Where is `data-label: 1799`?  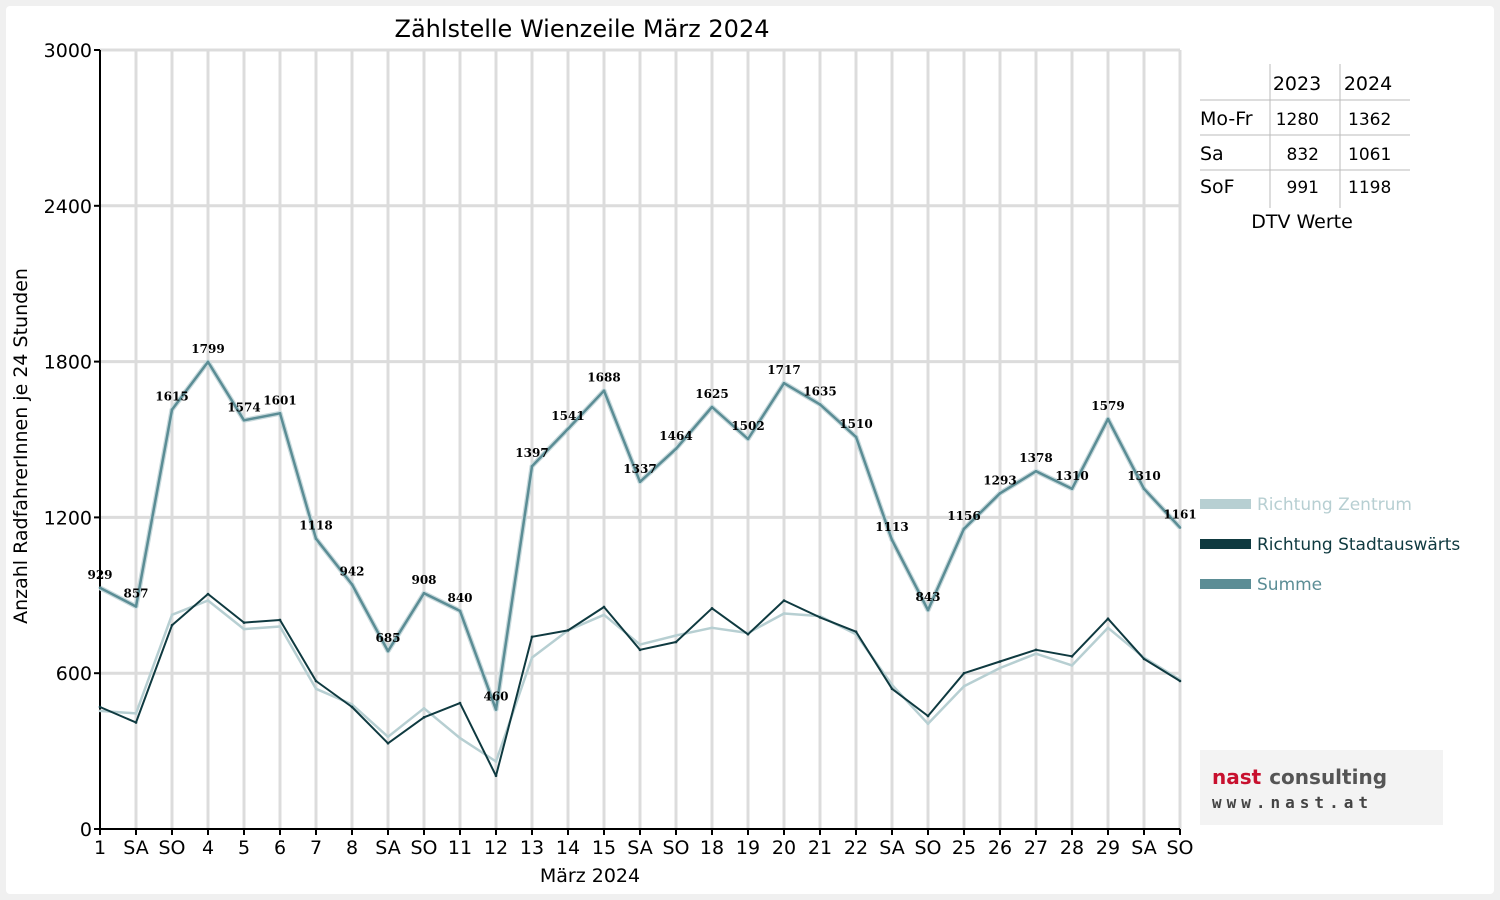
data-label: 1799 is located at coordinates (207, 349).